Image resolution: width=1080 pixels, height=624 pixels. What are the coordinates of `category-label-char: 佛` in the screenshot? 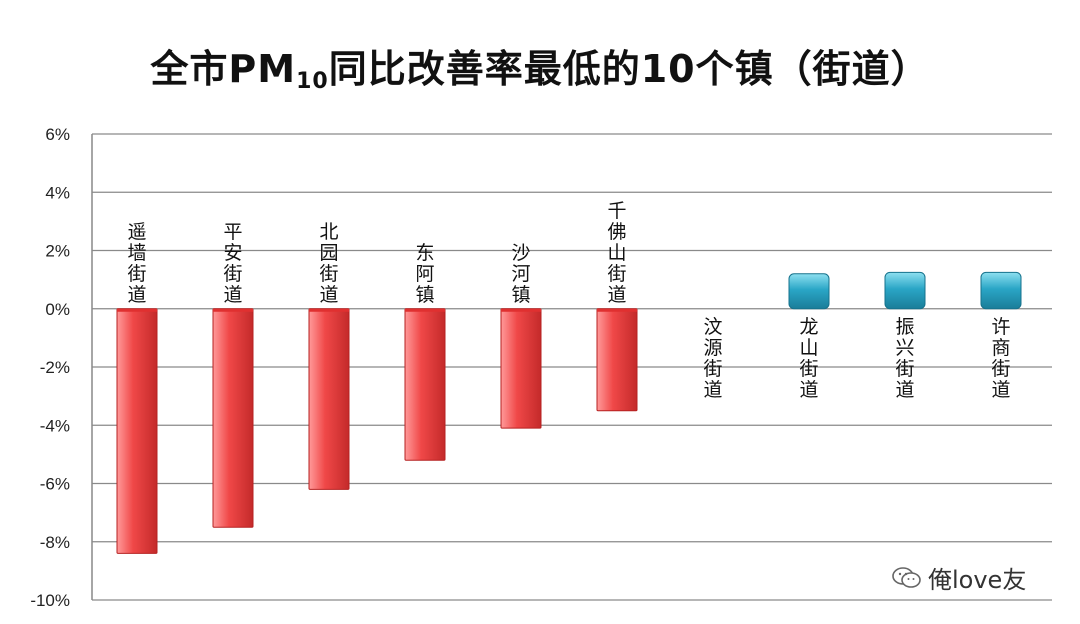 It's located at (616, 232).